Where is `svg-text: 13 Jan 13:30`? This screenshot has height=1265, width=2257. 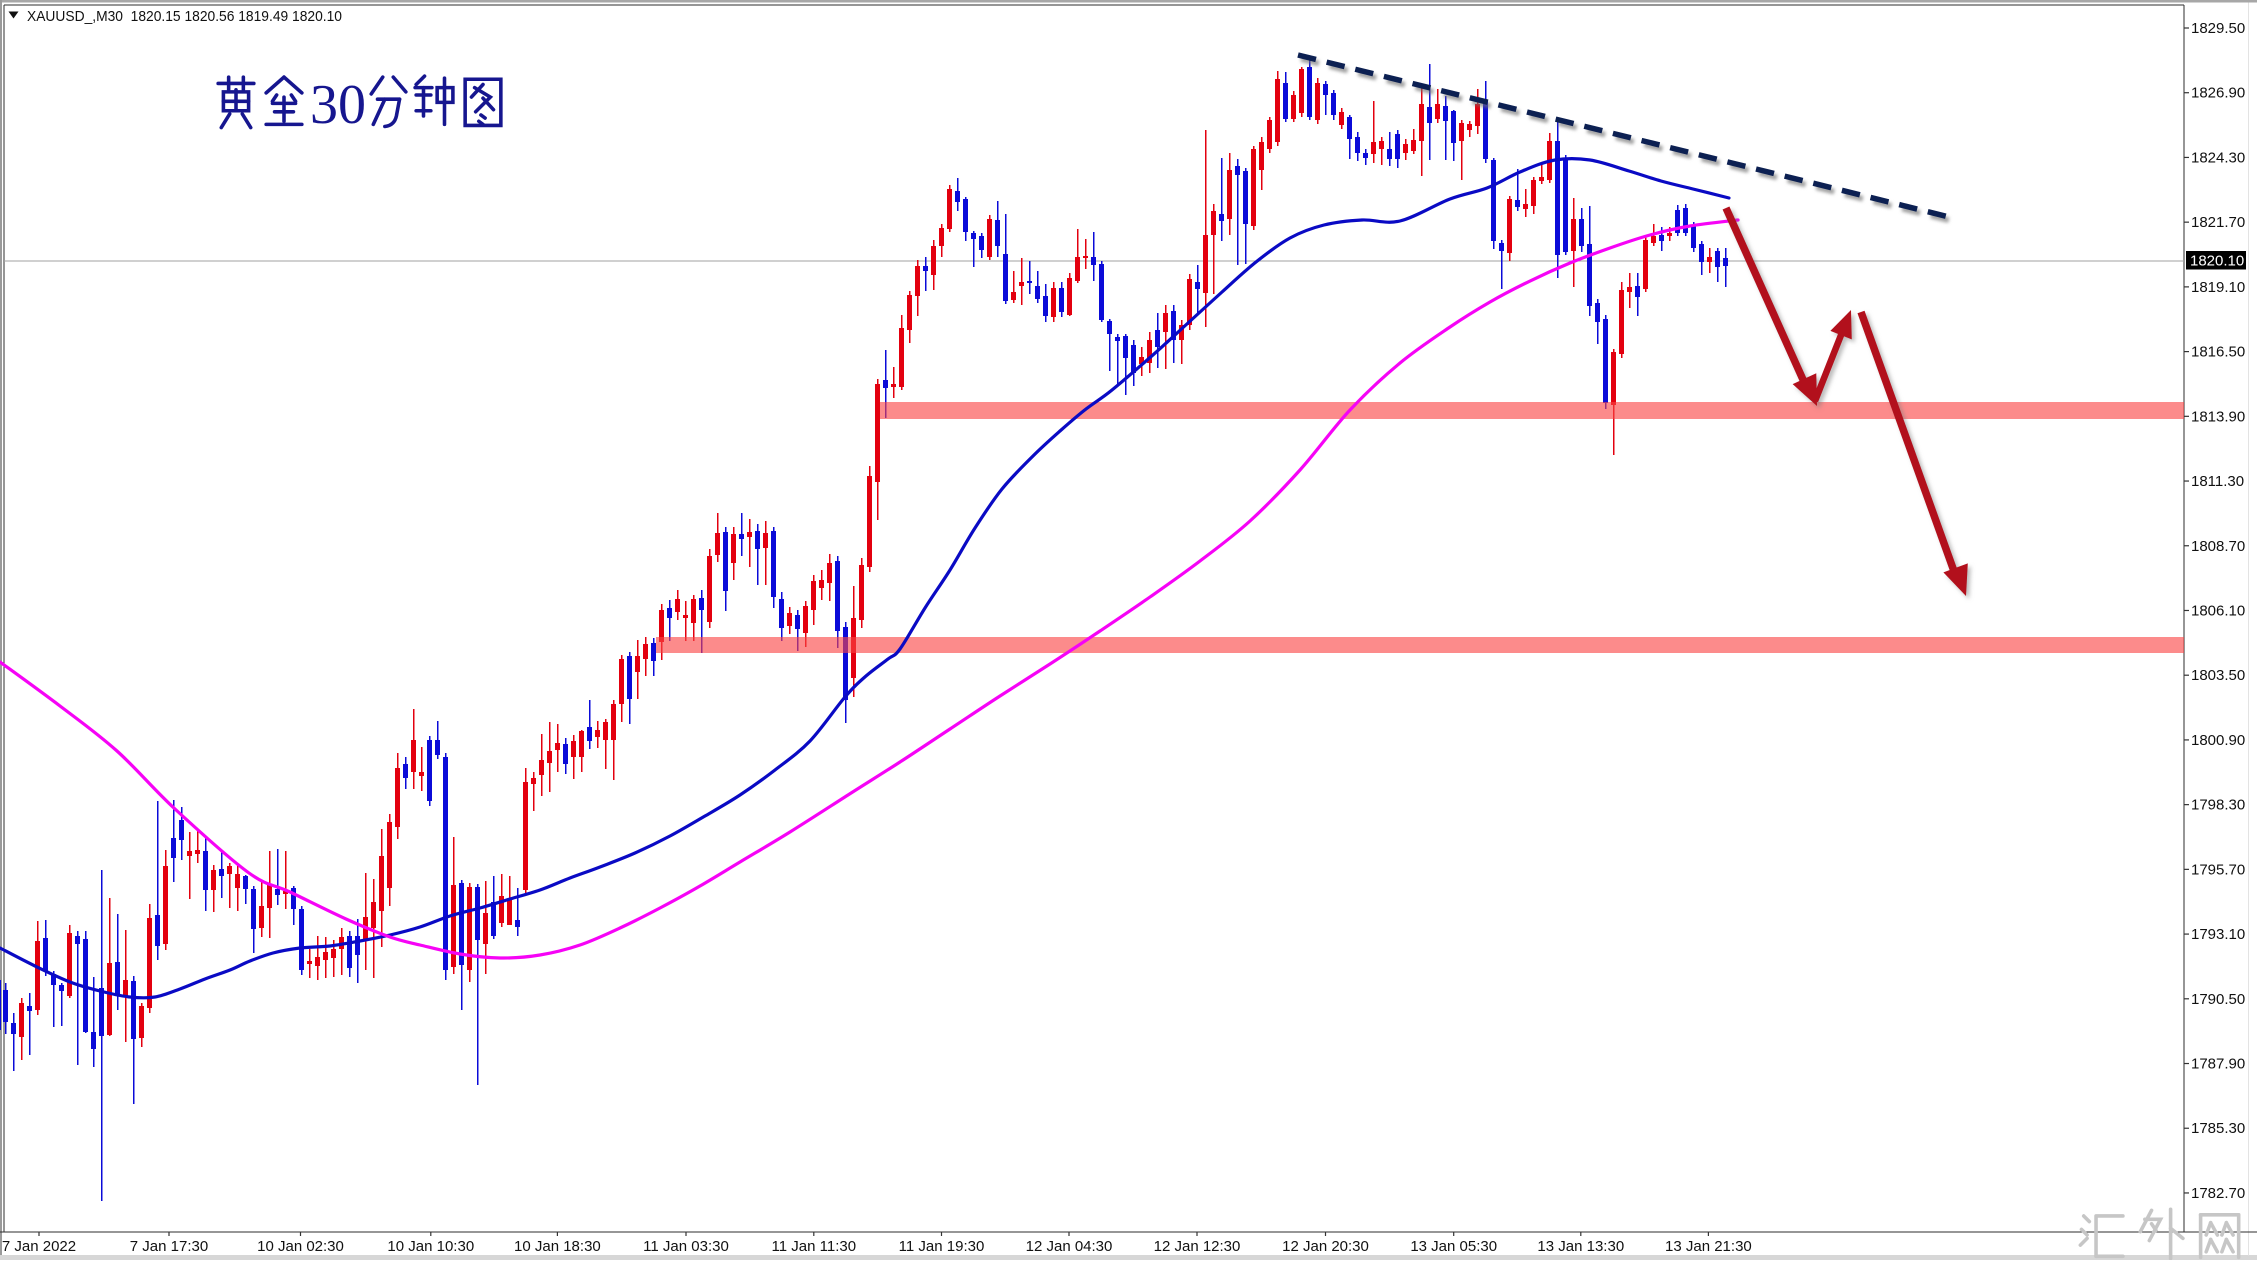 svg-text: 13 Jan 13:30 is located at coordinates (1580, 1246).